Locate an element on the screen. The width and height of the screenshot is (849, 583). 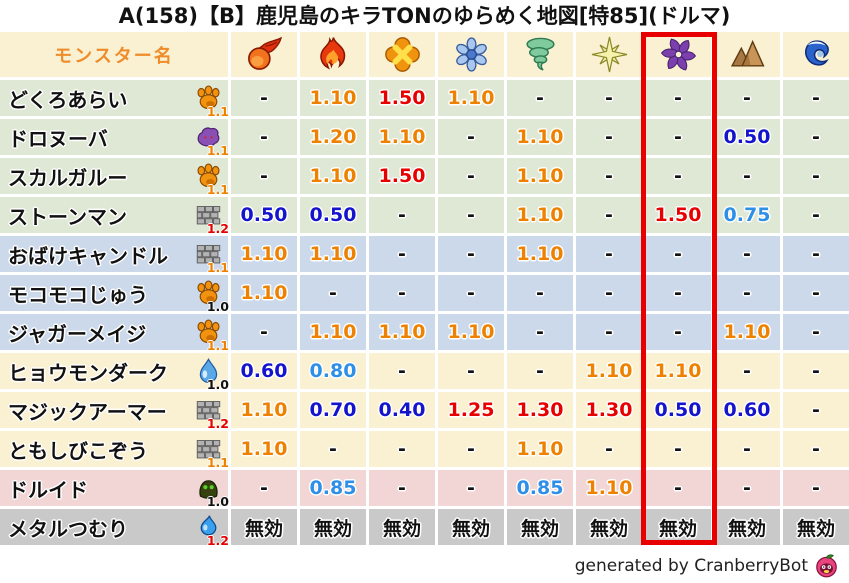
monster-name-cell: どくろあらい 1.1 is located at coordinates (114, 99).